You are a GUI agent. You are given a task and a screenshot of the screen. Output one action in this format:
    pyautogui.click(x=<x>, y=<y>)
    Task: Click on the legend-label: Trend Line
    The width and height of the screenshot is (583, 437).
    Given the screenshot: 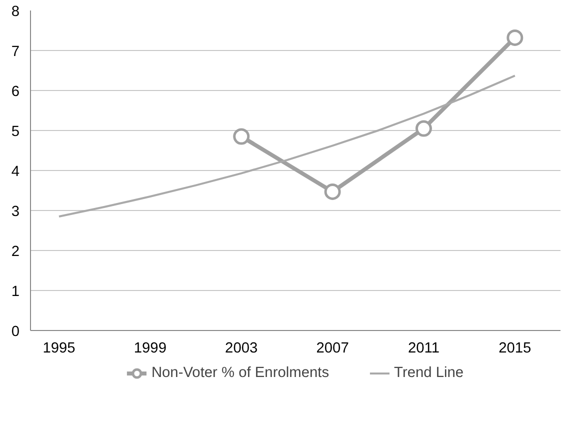 What is the action you would take?
    pyautogui.click(x=429, y=373)
    